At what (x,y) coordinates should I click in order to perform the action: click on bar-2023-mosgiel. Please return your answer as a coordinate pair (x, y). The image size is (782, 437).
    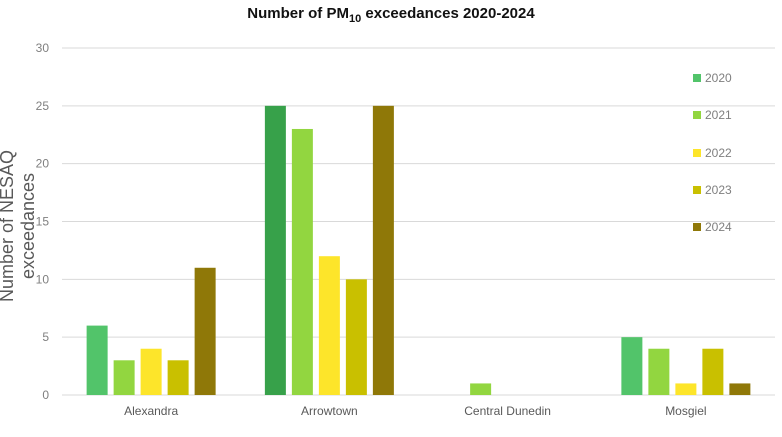
    Looking at the image, I should click on (713, 371).